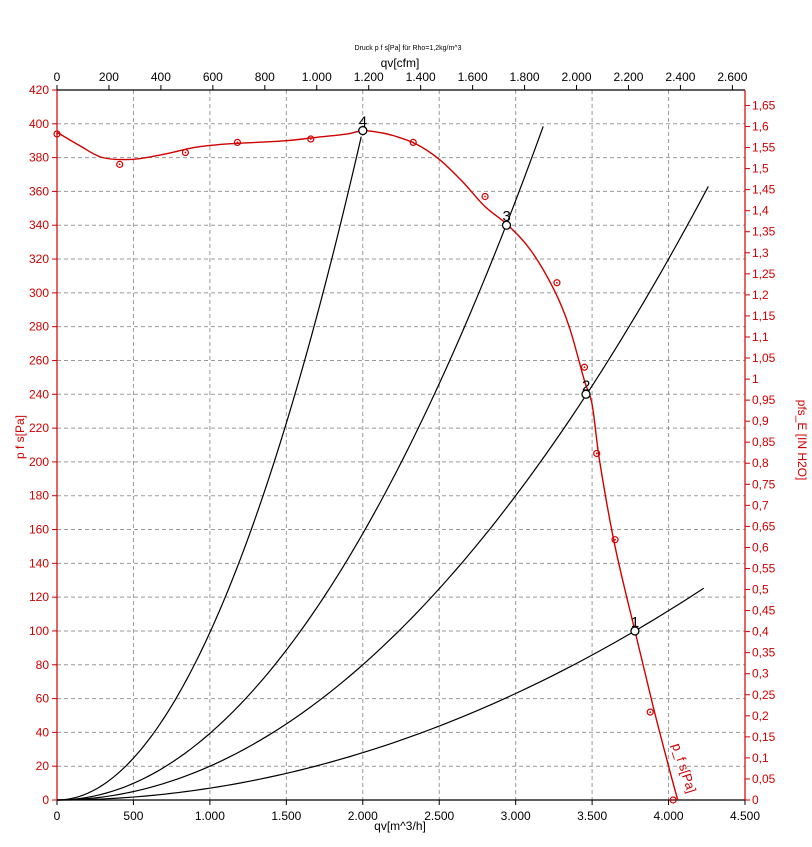 The height and width of the screenshot is (847, 812). I want to click on y-tick-label: 180, so click(39, 496).